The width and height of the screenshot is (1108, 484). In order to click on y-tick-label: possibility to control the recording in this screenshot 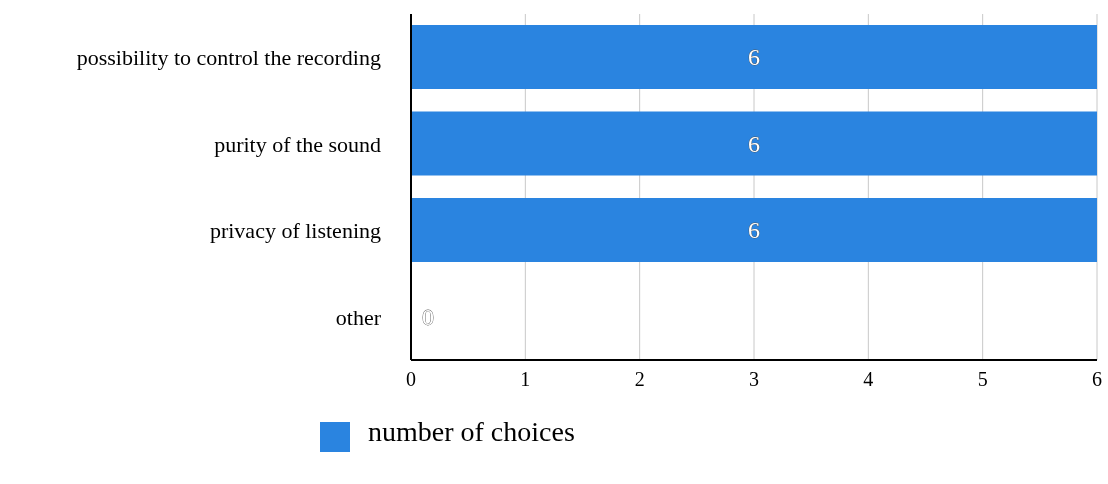, I will do `click(228, 58)`.